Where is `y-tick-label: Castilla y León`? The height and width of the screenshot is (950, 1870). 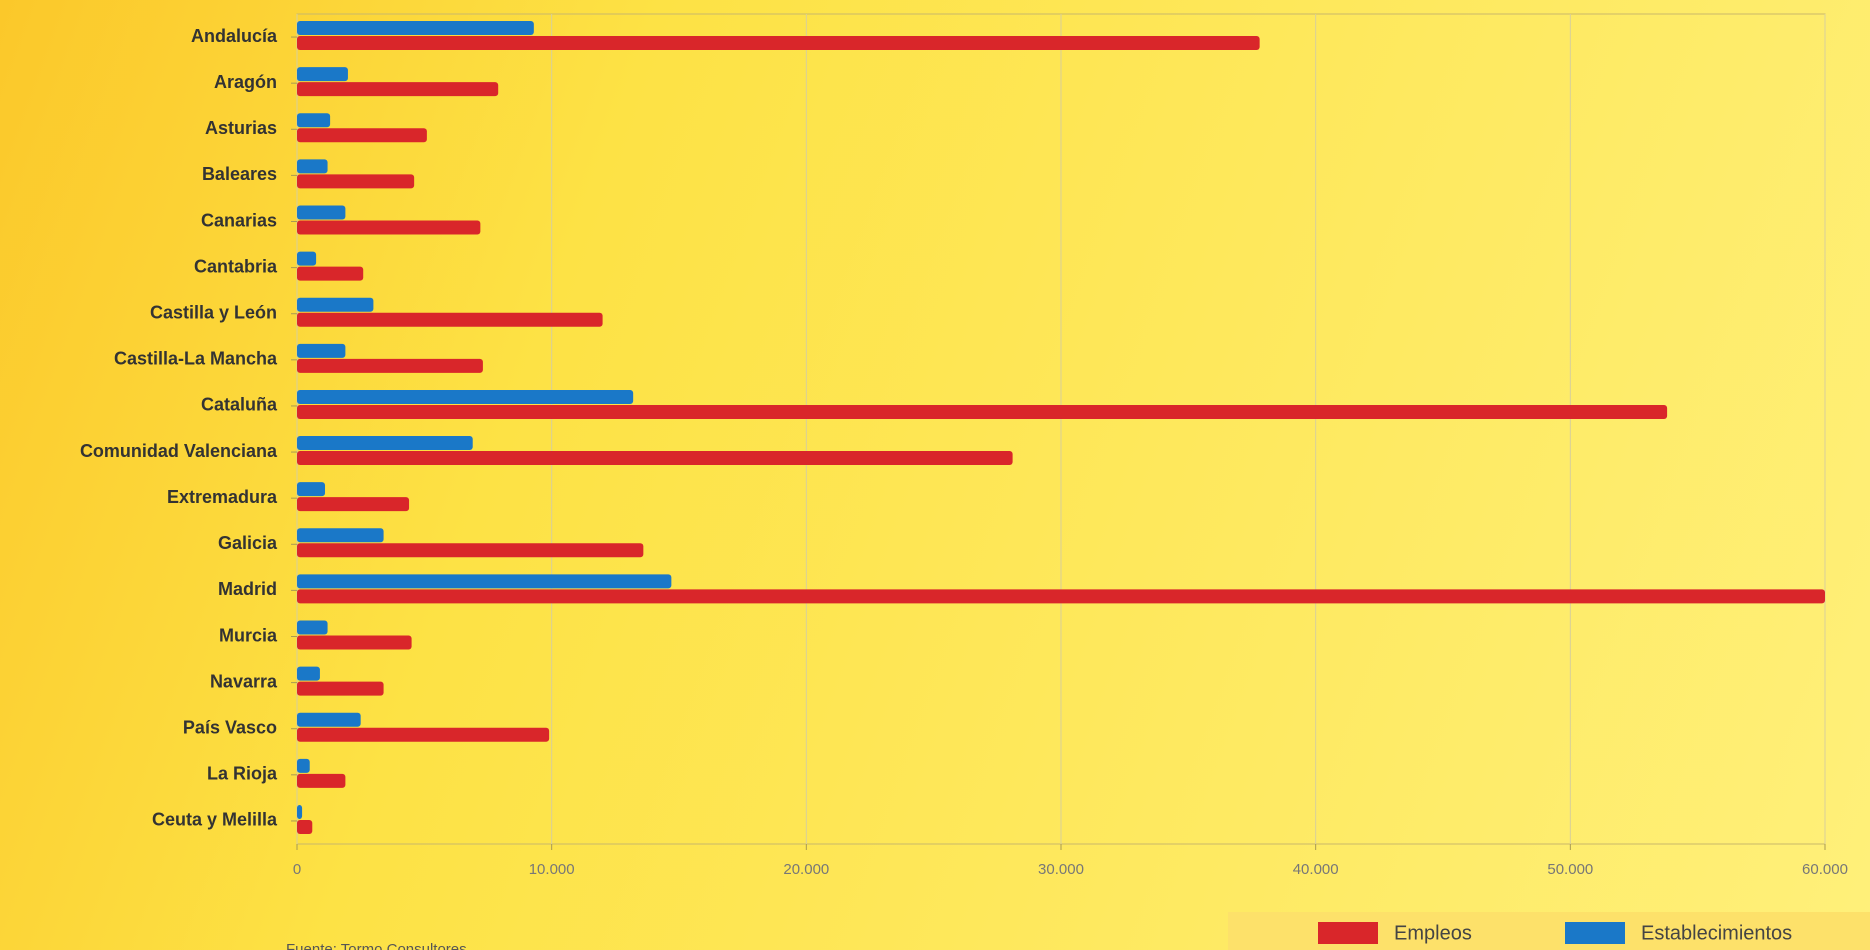
y-tick-label: Castilla y León is located at coordinates (213, 312).